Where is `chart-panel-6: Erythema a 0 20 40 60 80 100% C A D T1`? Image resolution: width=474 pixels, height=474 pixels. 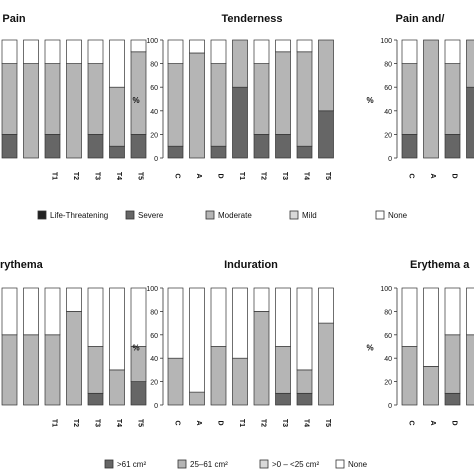 chart-panel-6: Erythema a 0 20 40 60 80 100% C A D T1 is located at coordinates (420, 343).